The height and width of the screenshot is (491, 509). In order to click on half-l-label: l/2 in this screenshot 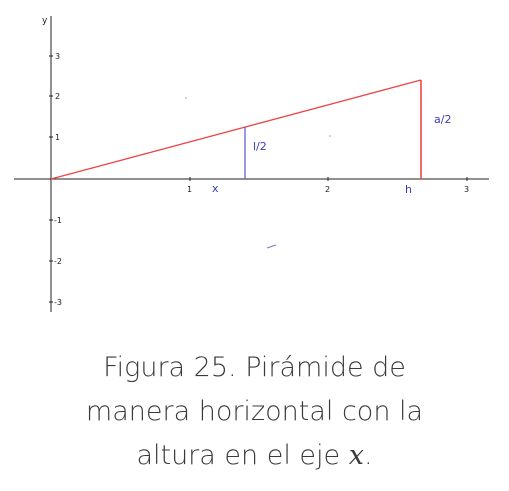, I will do `click(260, 146)`.